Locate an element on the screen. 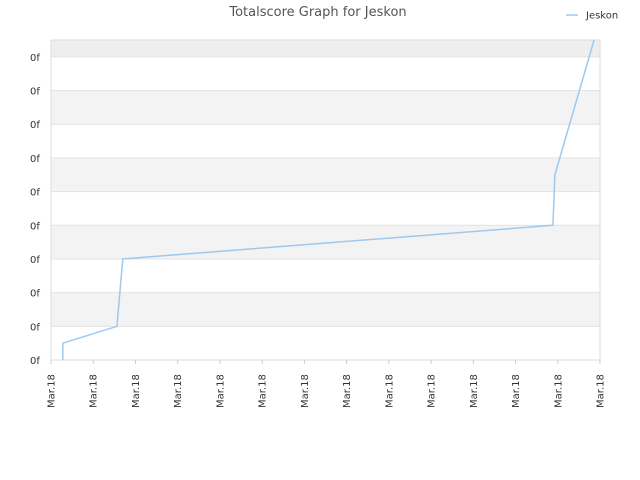 Image resolution: width=640 pixels, height=480 pixels. legend-label: Jeskon is located at coordinates (601, 16).